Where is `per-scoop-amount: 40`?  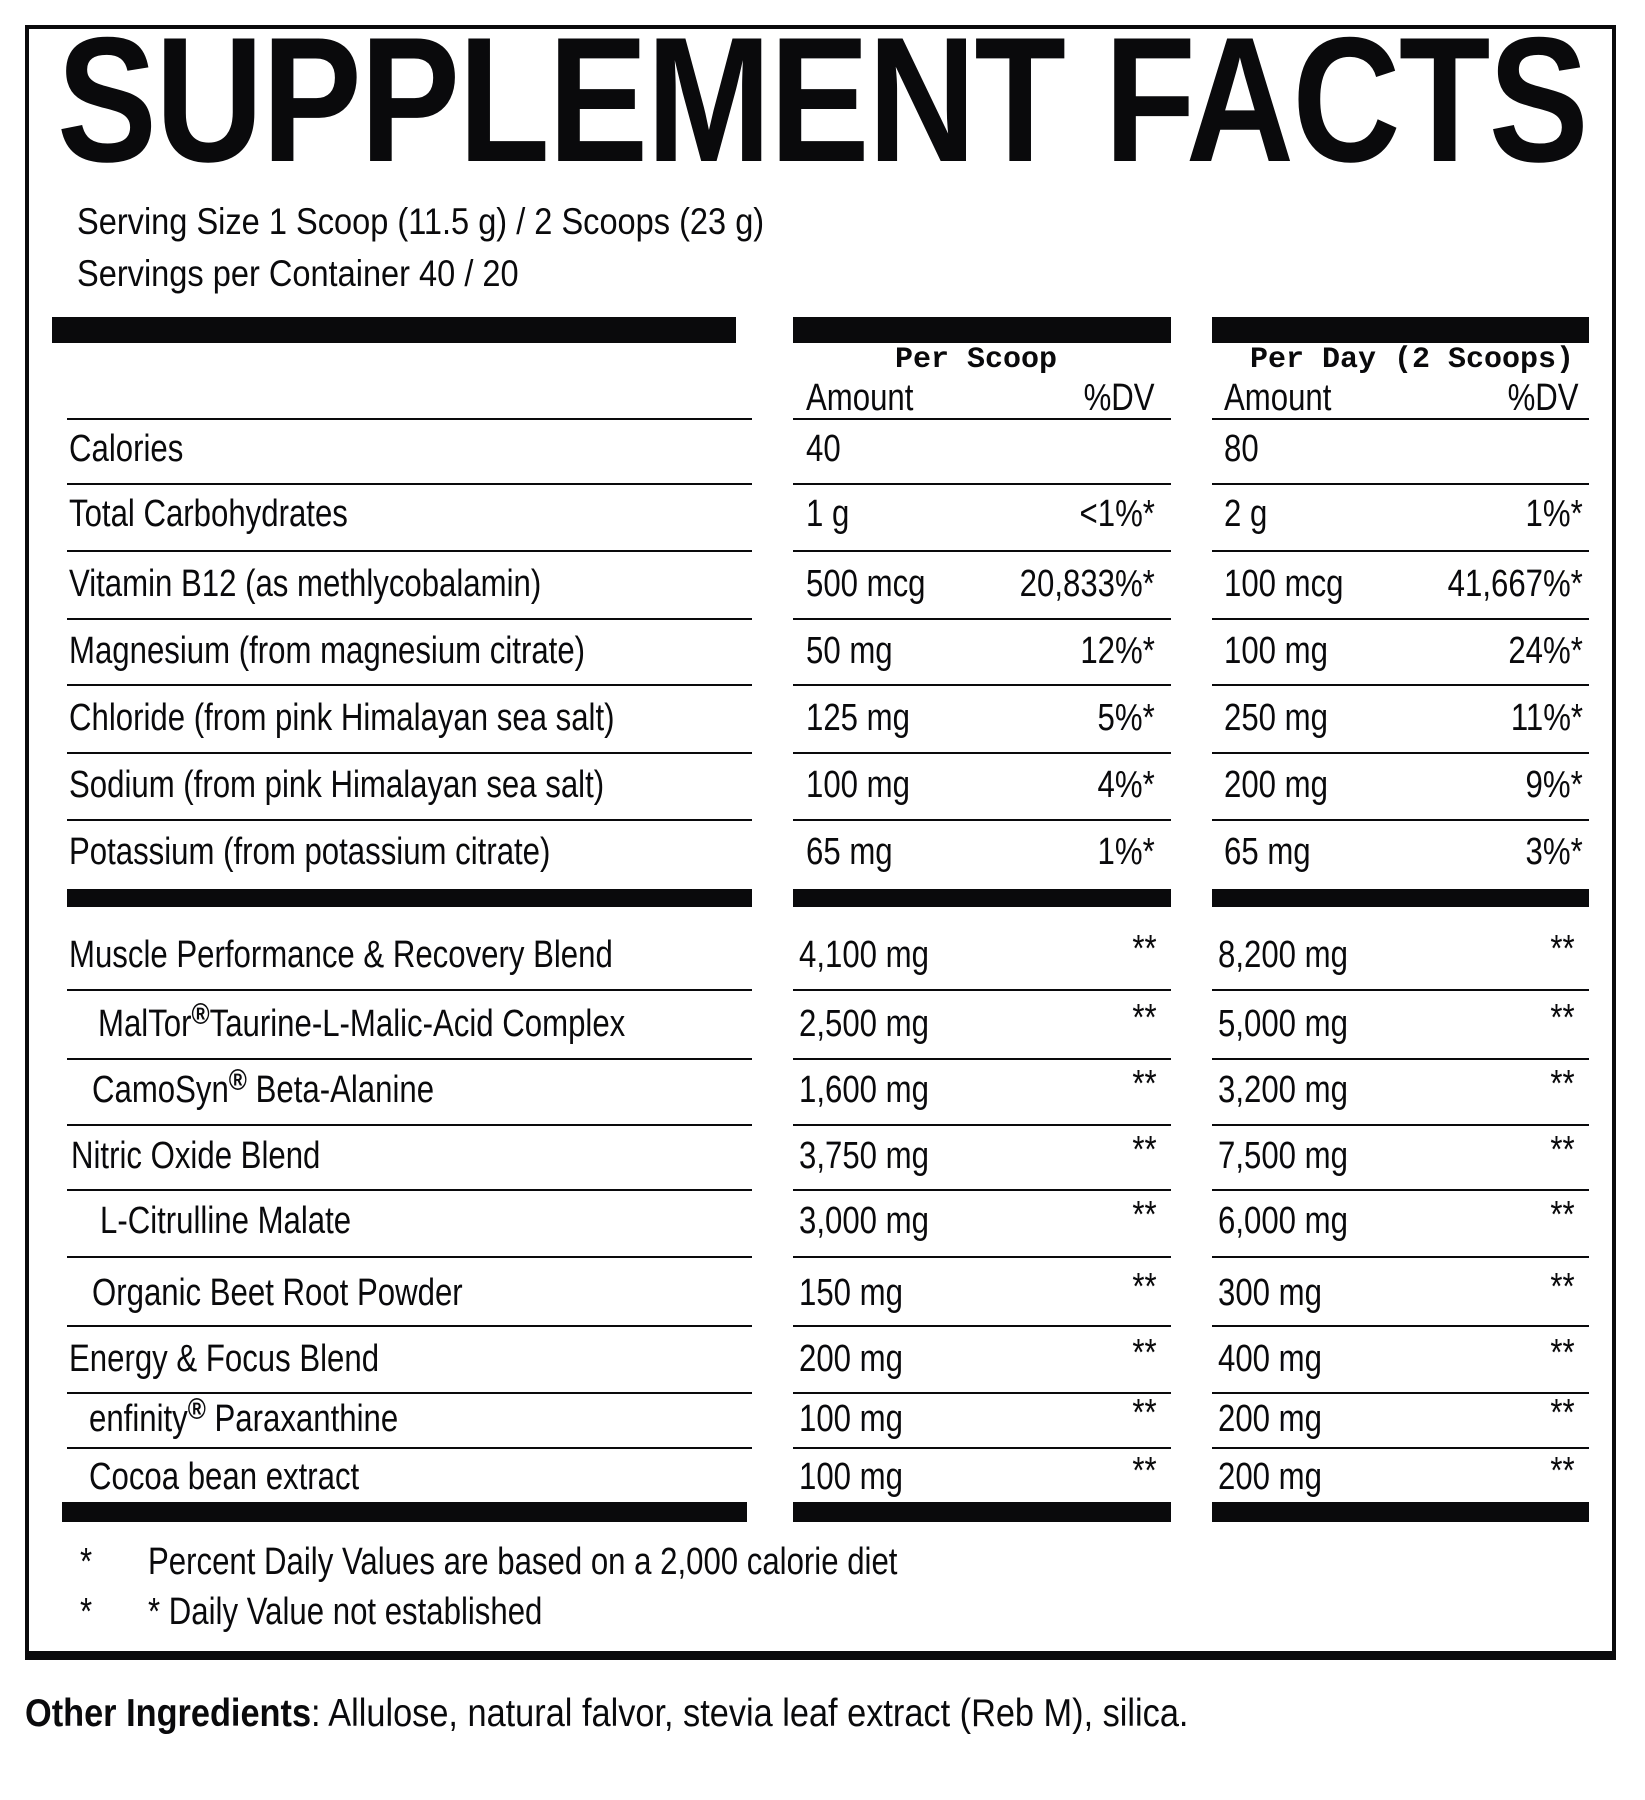 per-scoop-amount: 40 is located at coordinates (823, 449).